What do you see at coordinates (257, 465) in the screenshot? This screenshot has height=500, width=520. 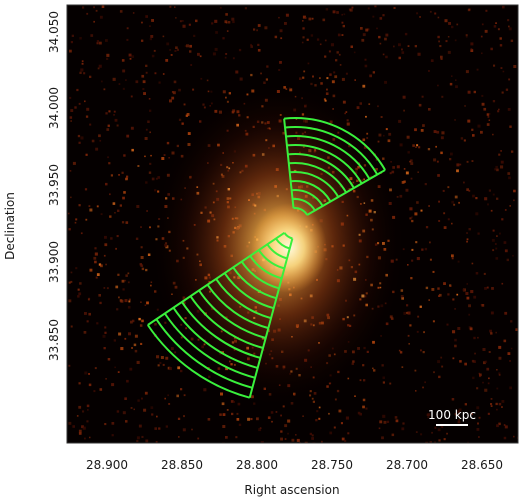 I see `x-tick-label: 28.800` at bounding box center [257, 465].